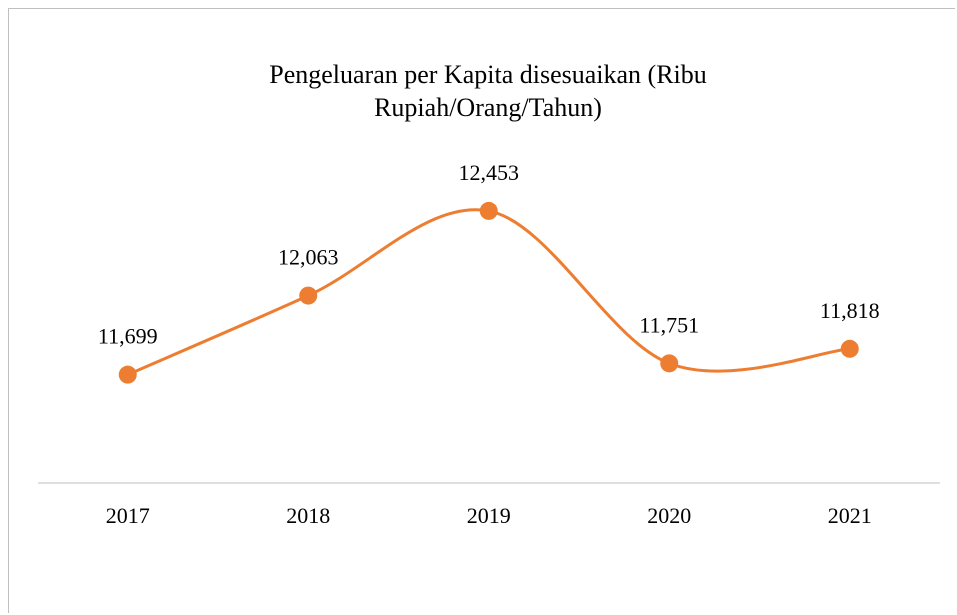 The width and height of the screenshot is (957, 615). Describe the element at coordinates (489, 515) in the screenshot. I see `x-tick-label: 2019` at that location.